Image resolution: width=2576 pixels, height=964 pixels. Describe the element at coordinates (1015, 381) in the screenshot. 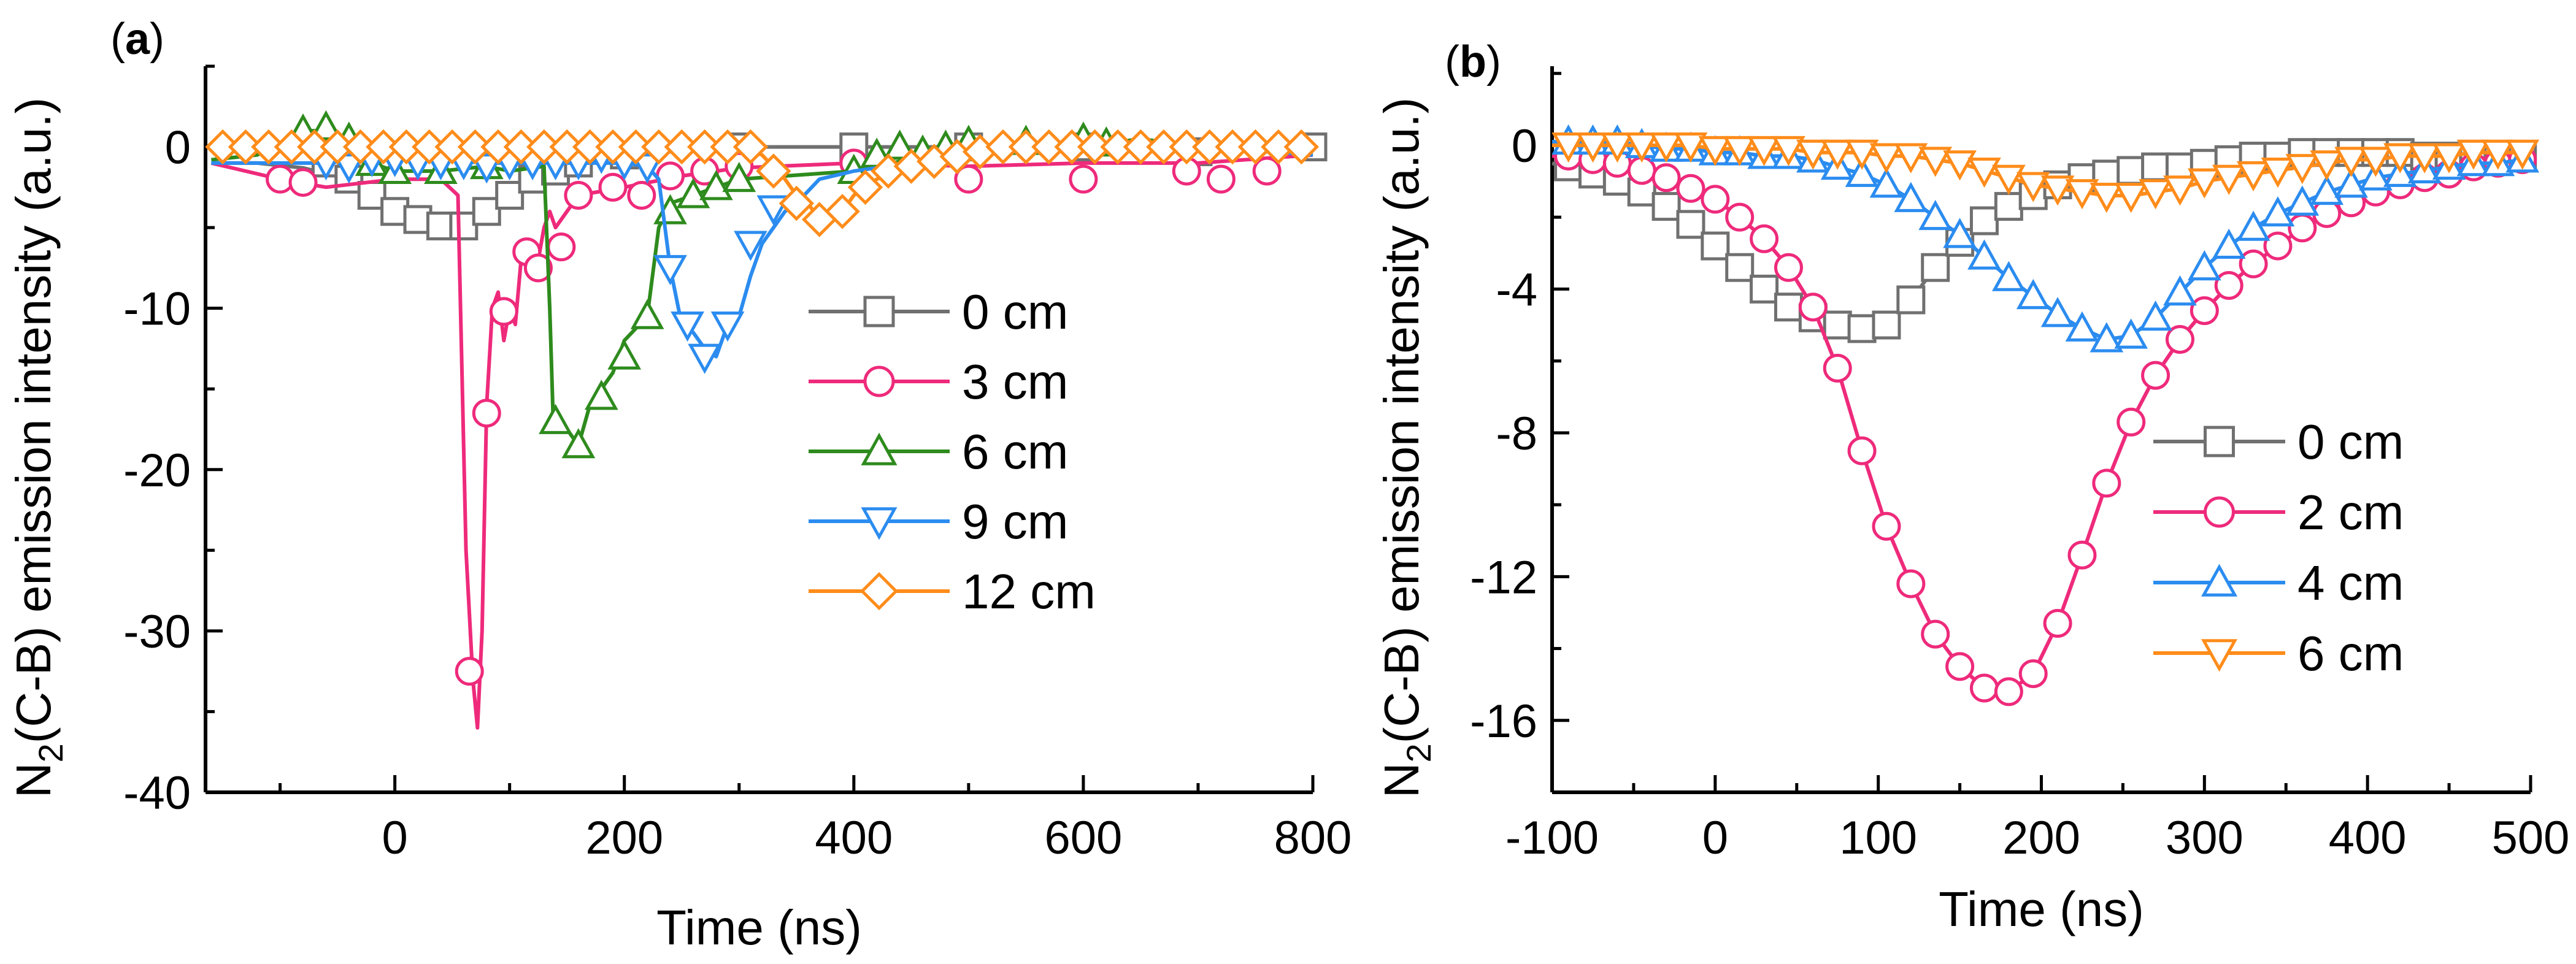

I see `legend-label: 3 cm` at that location.